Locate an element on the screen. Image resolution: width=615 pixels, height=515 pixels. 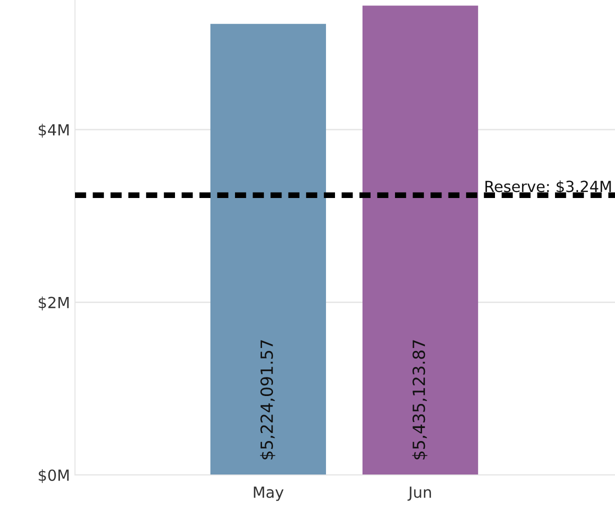
data-label: $5,435,123.87 is located at coordinates (420, 400).